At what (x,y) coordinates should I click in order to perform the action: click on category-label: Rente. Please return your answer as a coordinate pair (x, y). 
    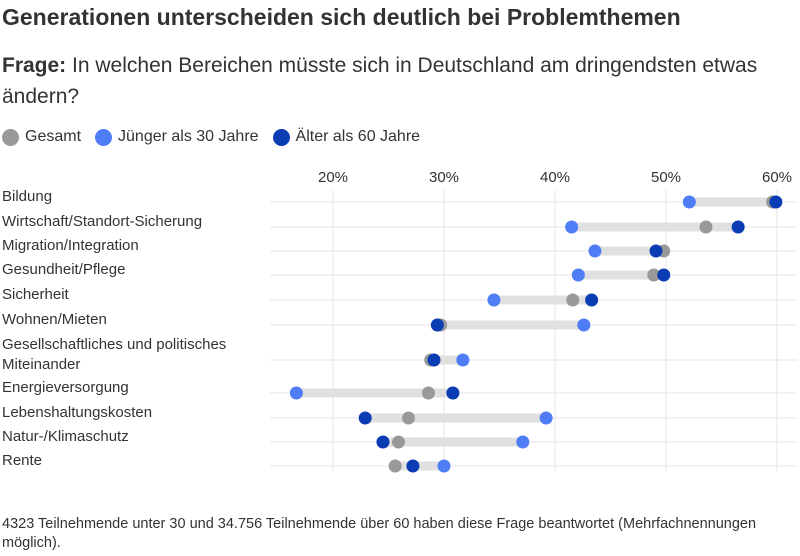
    Looking at the image, I should click on (22, 460).